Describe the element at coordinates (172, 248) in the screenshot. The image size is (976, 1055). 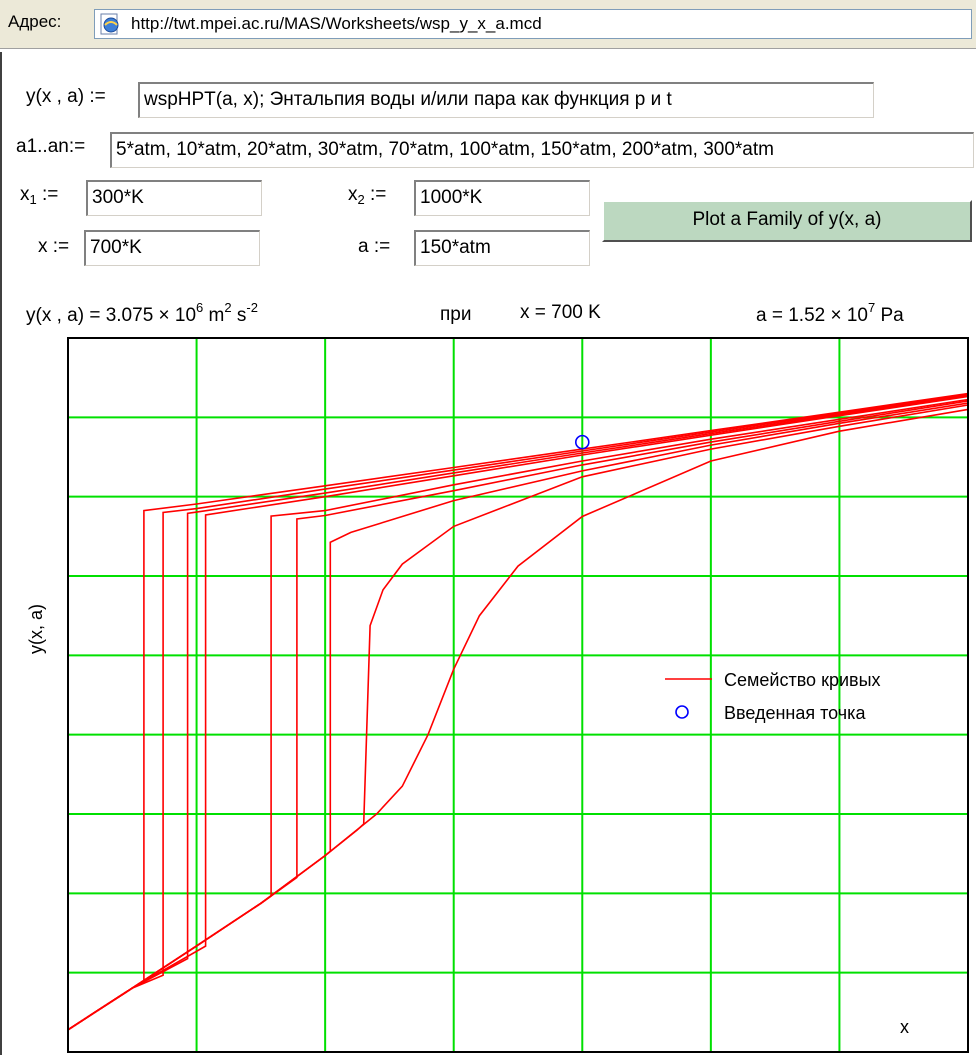
I see `x-input: 700*K` at that location.